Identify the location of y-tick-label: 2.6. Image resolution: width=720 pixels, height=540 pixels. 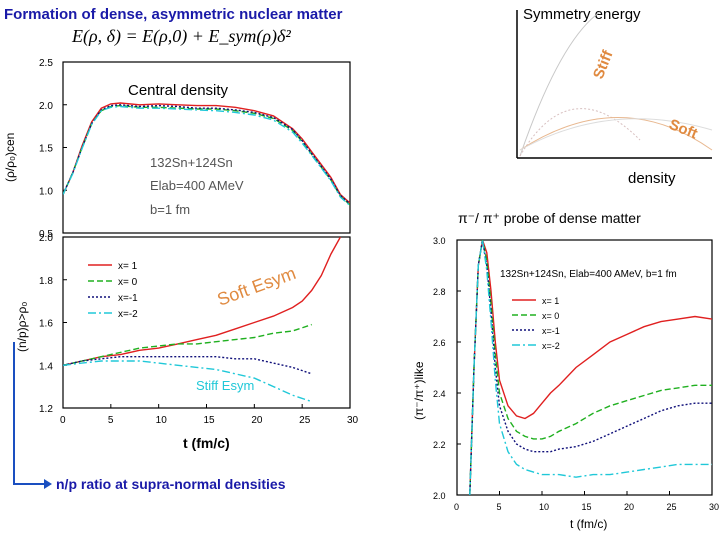
(439, 343).